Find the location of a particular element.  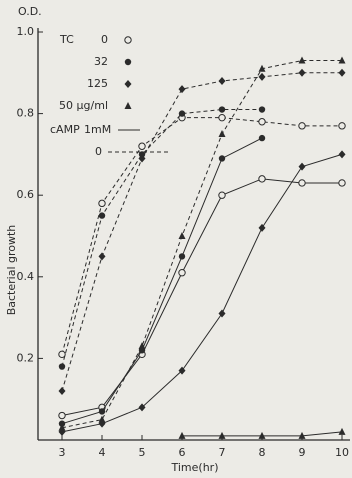

x-tick-label: 5 is located at coordinates (142, 452).